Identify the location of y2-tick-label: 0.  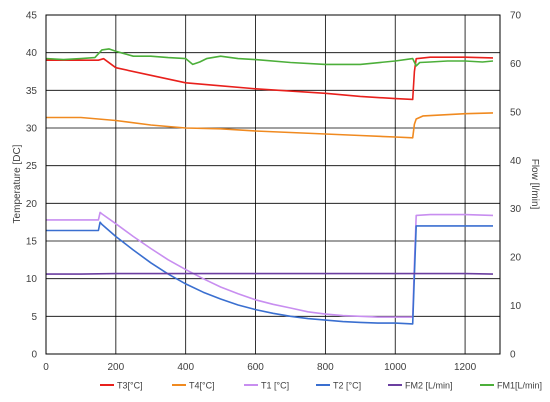
(513, 355).